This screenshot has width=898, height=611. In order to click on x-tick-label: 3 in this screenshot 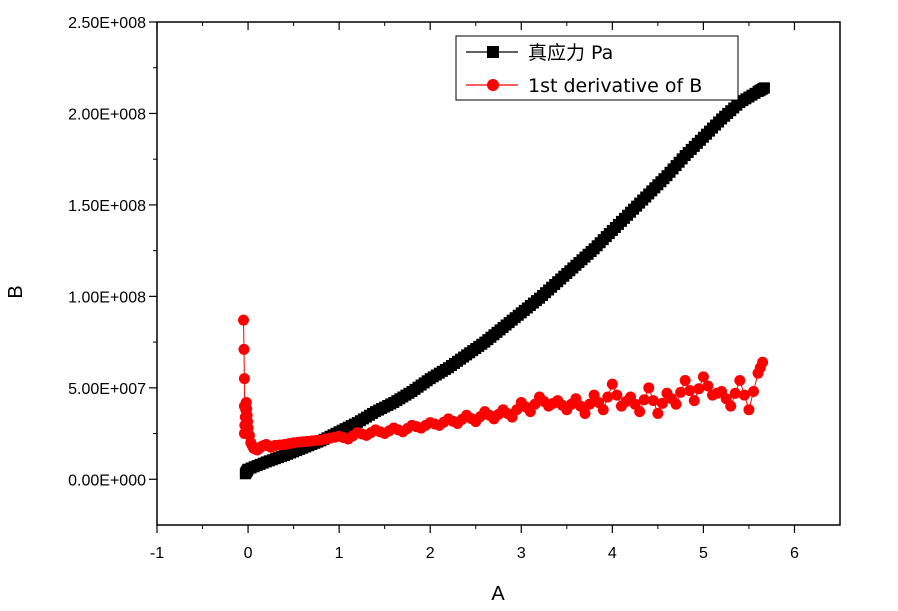, I will do `click(521, 553)`.